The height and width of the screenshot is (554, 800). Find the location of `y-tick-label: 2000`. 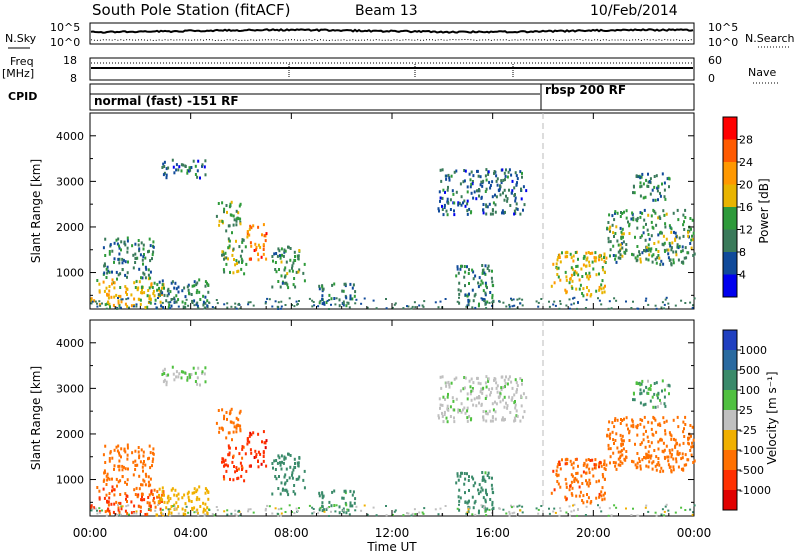

y-tick-label: 2000 is located at coordinates (70, 434).